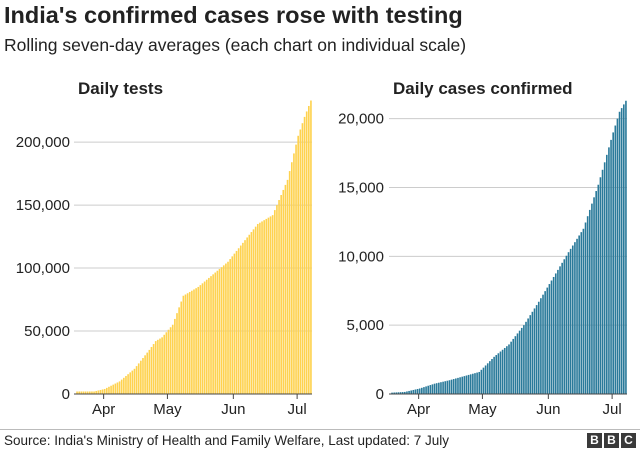 The height and width of the screenshot is (452, 640). I want to click on logo-letter-b1: B, so click(594, 440).